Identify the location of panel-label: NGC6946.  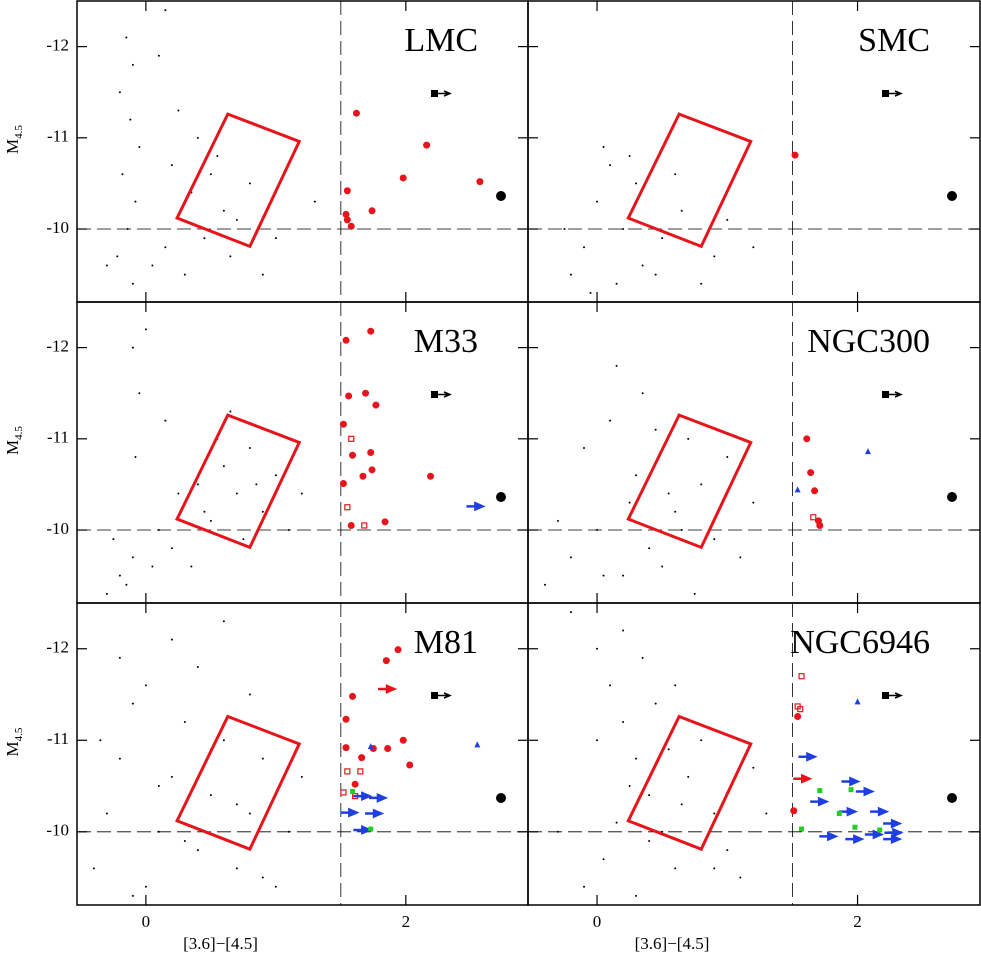
(860, 642).